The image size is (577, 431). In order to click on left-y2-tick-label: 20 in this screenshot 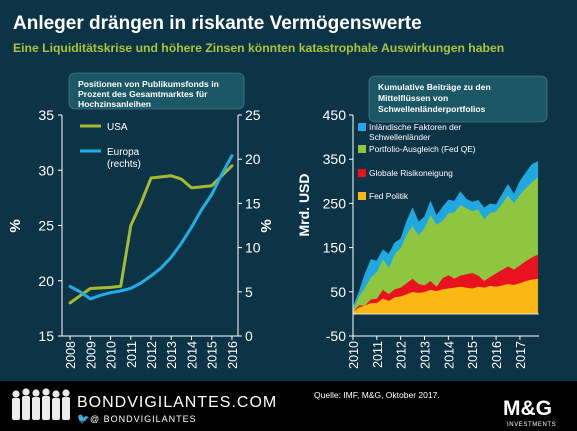, I will do `click(253, 159)`.